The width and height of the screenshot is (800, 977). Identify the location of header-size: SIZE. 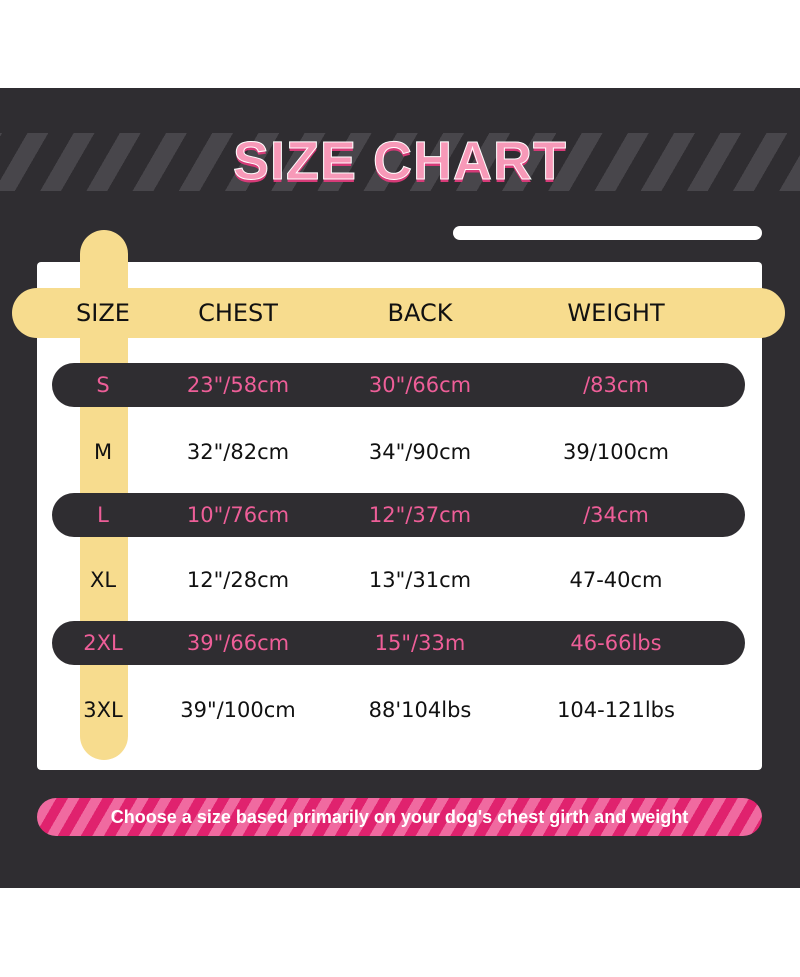
(103, 313).